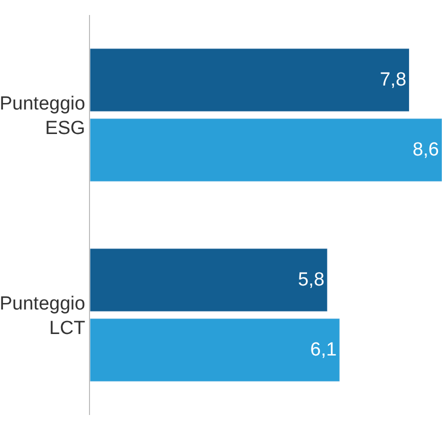 The width and height of the screenshot is (442, 430). I want to click on data-label: 6,1, so click(323, 350).